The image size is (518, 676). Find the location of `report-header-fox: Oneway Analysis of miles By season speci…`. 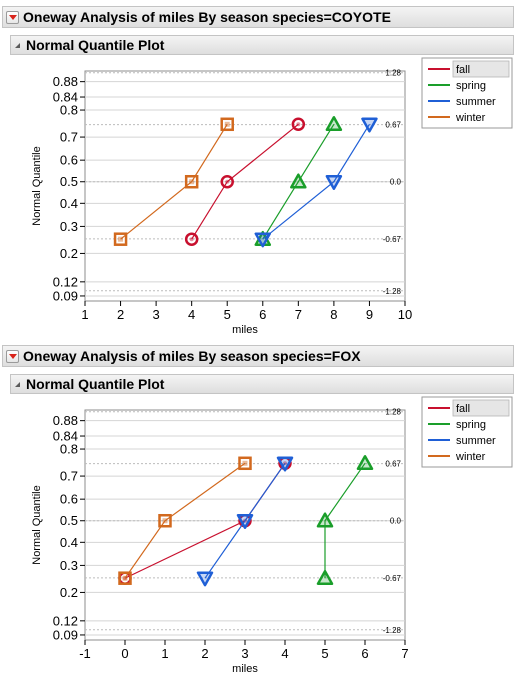

report-header-fox: Oneway Analysis of miles By season speci… is located at coordinates (258, 356).